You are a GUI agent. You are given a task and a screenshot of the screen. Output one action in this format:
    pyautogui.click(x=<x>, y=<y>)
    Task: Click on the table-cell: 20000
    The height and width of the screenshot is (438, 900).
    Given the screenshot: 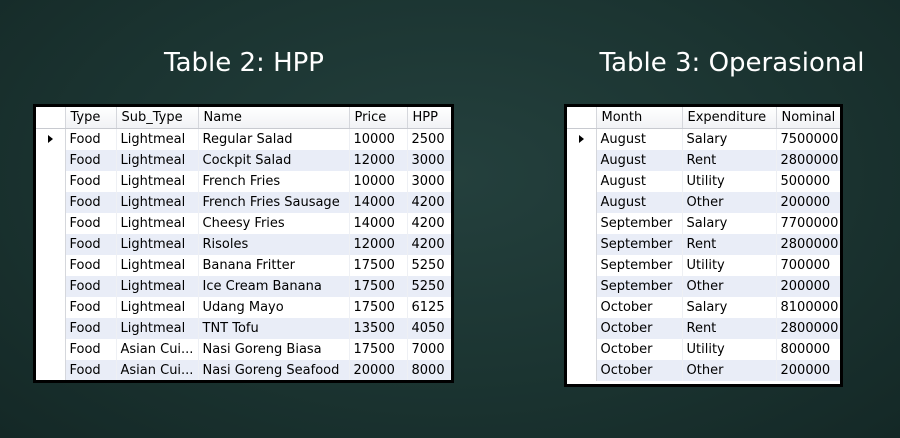 What is the action you would take?
    pyautogui.click(x=378, y=370)
    